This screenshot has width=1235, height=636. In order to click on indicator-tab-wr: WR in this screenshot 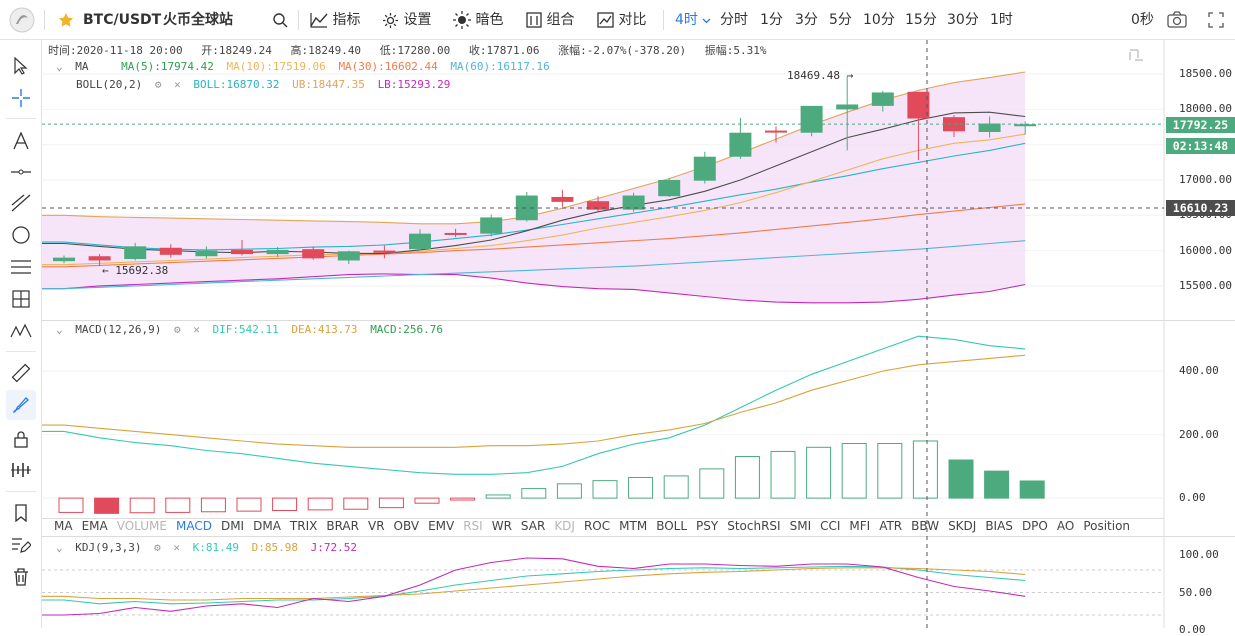, I will do `click(501, 526)`.